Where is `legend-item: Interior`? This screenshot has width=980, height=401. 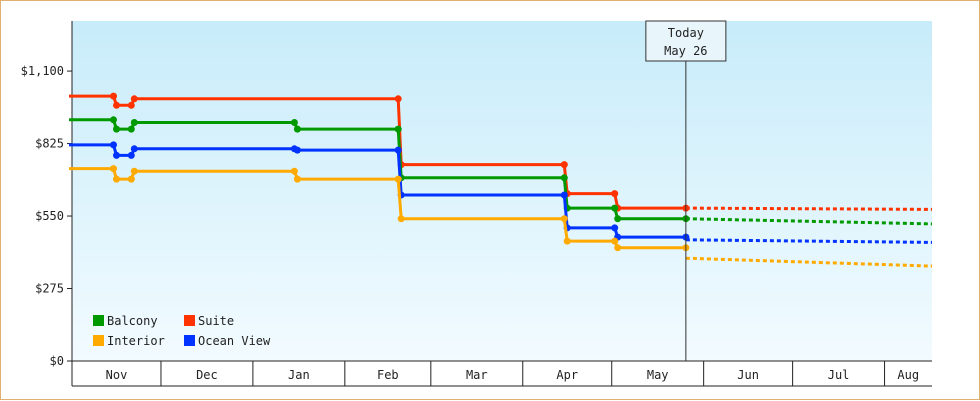 legend-item: Interior is located at coordinates (129, 341).